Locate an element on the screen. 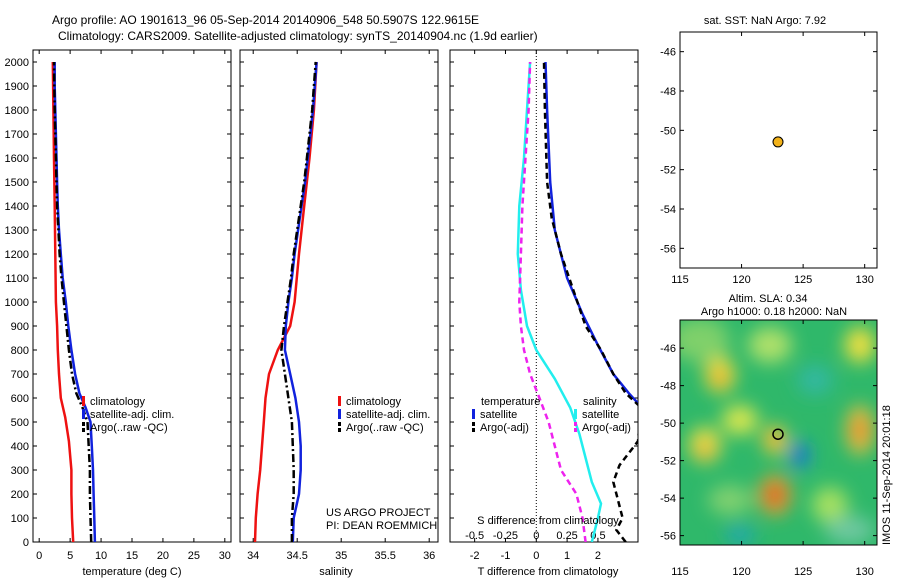  legend-swatch-t-argo-b is located at coordinates (473, 430).